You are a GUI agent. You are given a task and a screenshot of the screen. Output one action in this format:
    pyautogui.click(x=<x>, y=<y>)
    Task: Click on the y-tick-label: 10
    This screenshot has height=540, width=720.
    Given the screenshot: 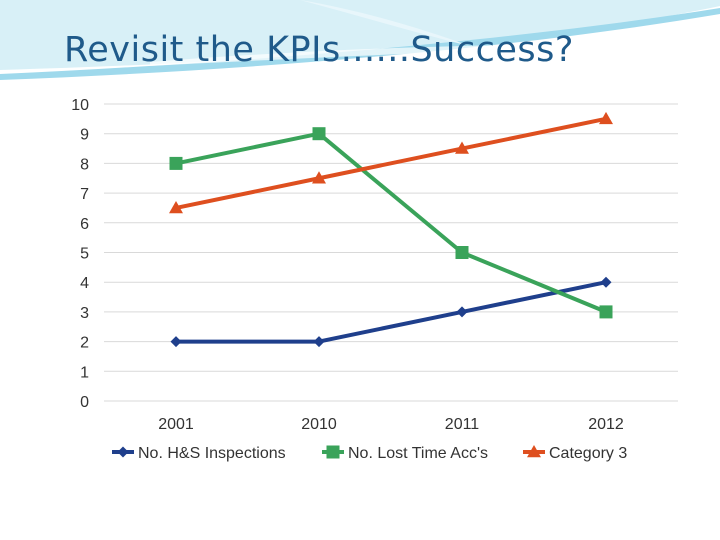 What is the action you would take?
    pyautogui.click(x=80, y=105)
    